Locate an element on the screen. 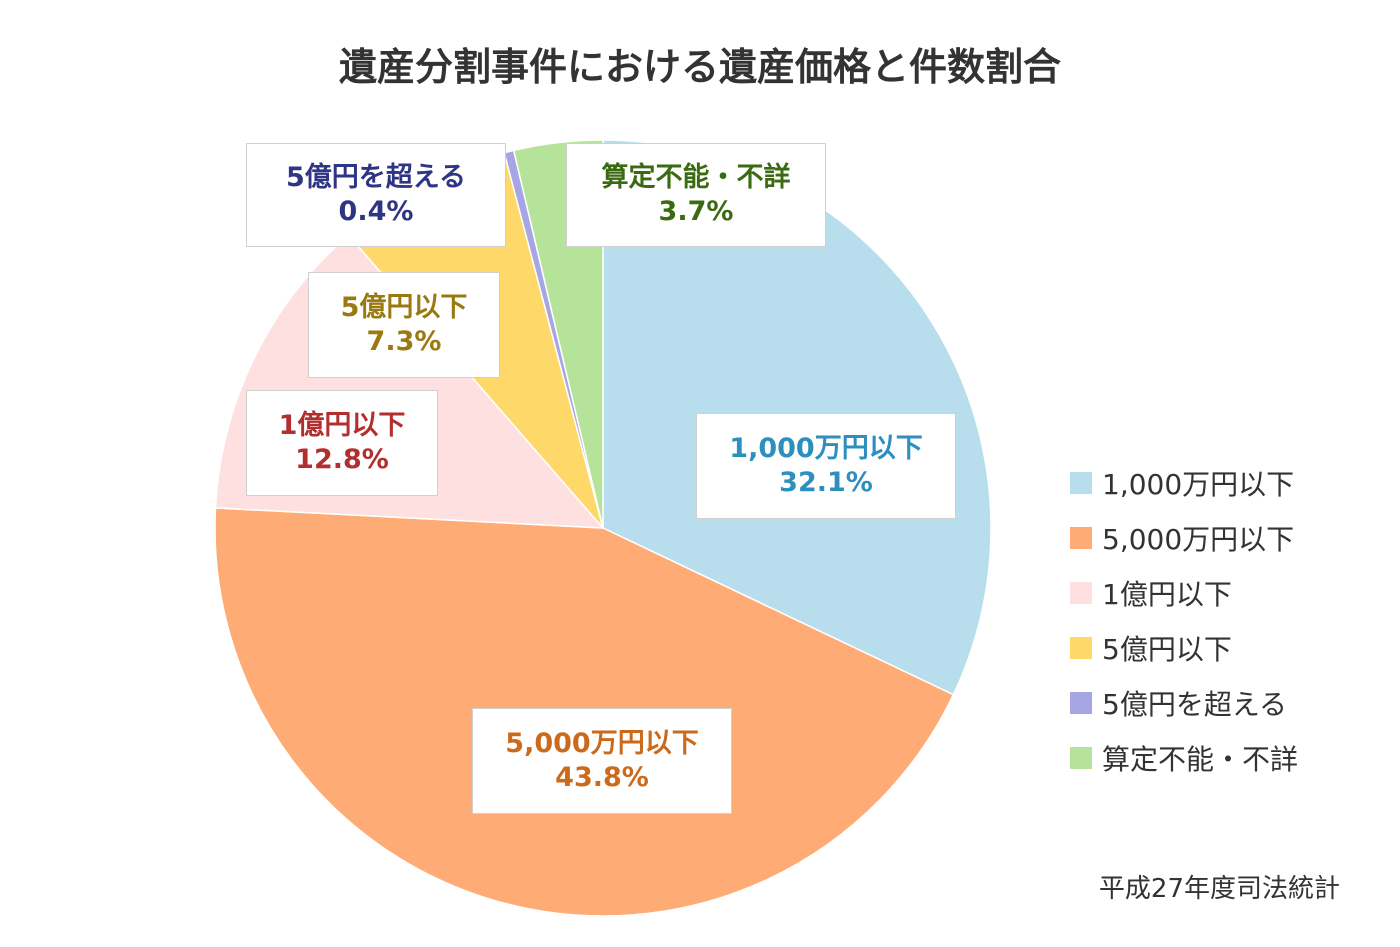 This screenshot has width=1400, height=947. data-label-name: 5,000万円以下 is located at coordinates (602, 743).